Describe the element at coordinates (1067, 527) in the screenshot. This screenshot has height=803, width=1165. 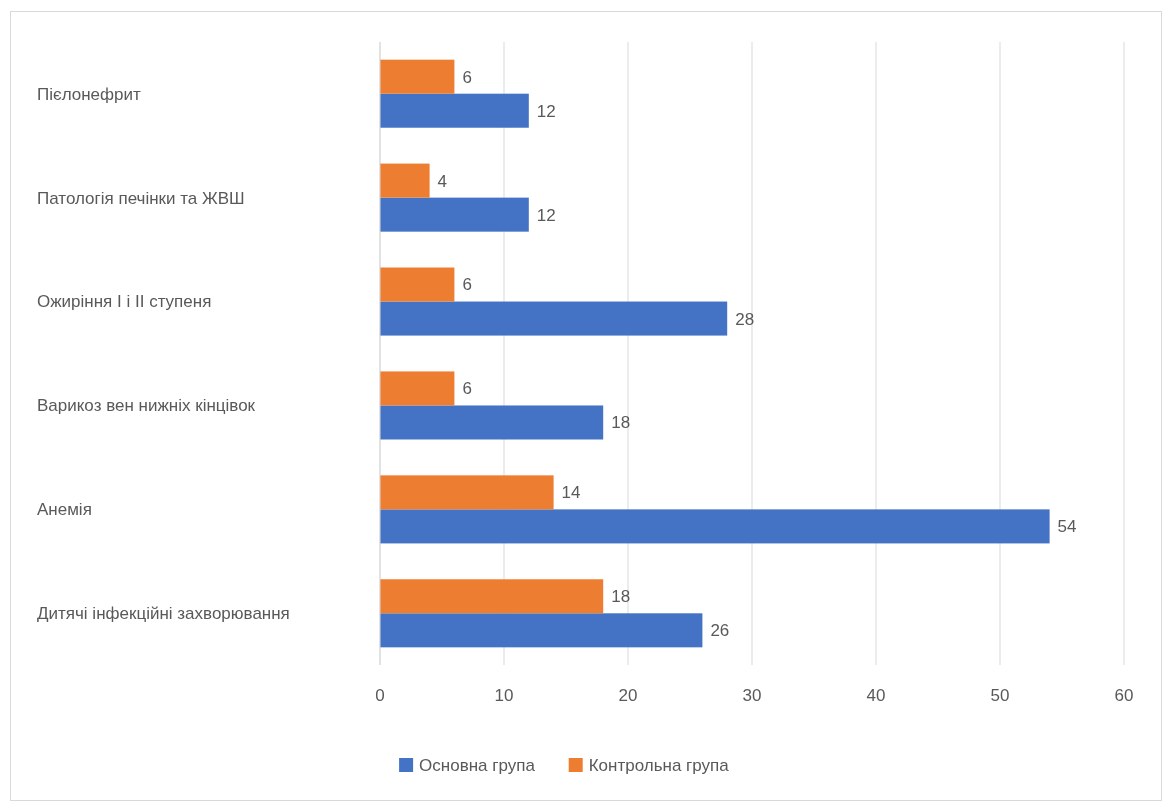
I see `data-label: 54` at that location.